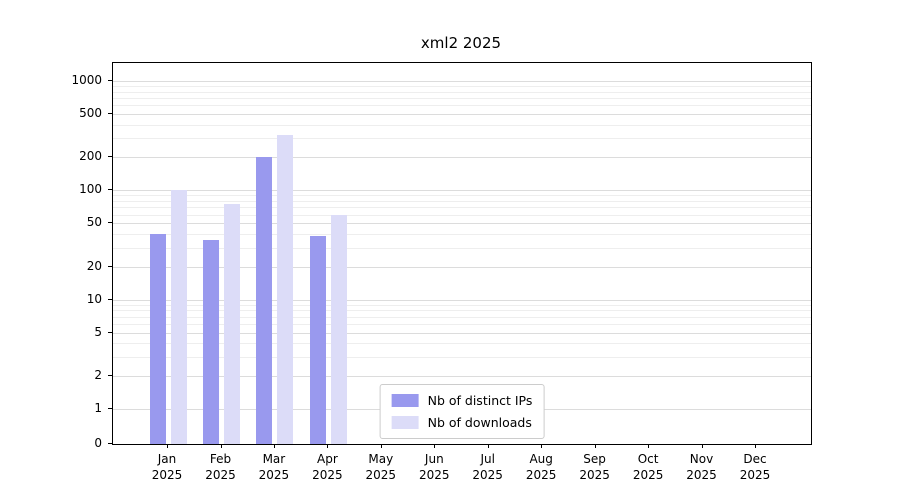  Describe the element at coordinates (461, 43) in the screenshot. I see `chart-title: xml2 2025` at that location.